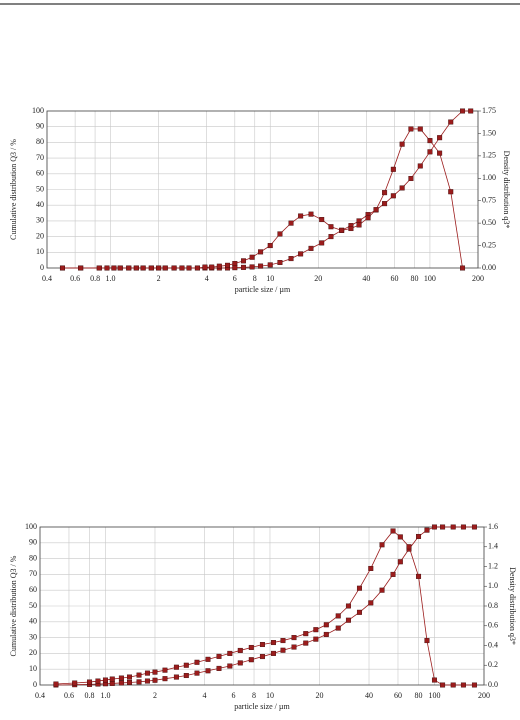 Image resolution: width=520 pixels, height=720 pixels. What do you see at coordinates (493, 684) in the screenshot?
I see `y2-tick-label: 0.0` at bounding box center [493, 684].